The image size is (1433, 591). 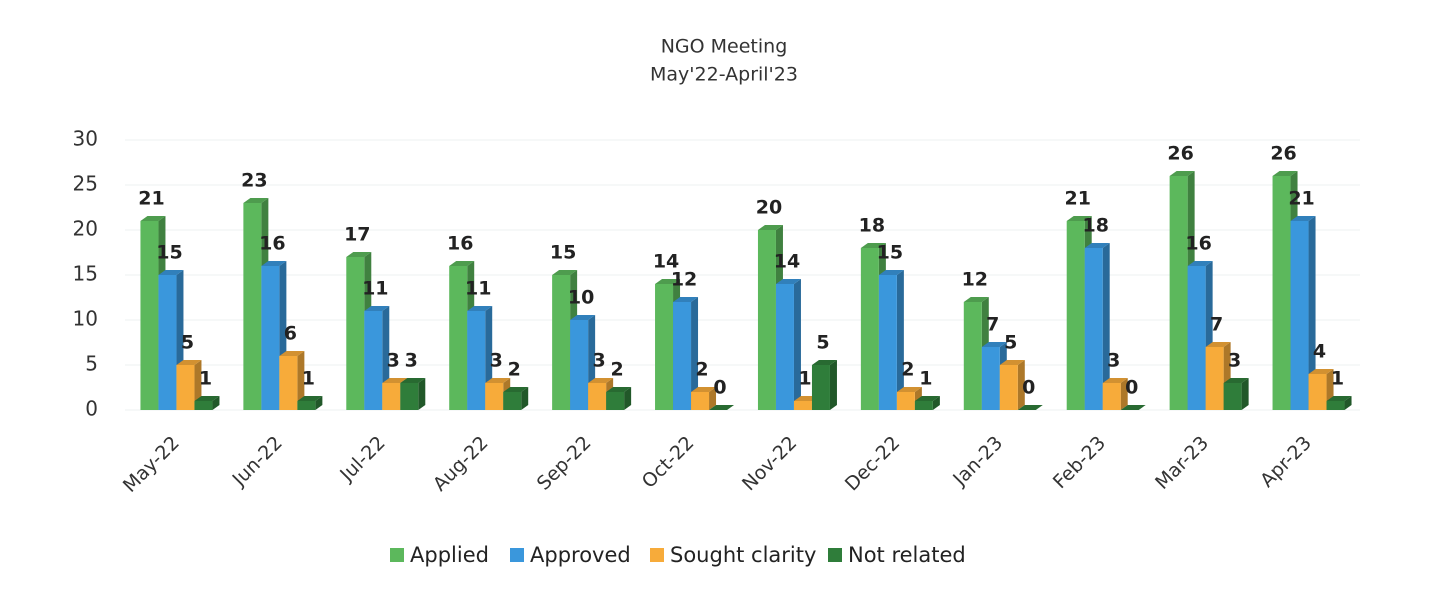 What do you see at coordinates (91, 409) in the screenshot?
I see `y-tick-label: 0` at bounding box center [91, 409].